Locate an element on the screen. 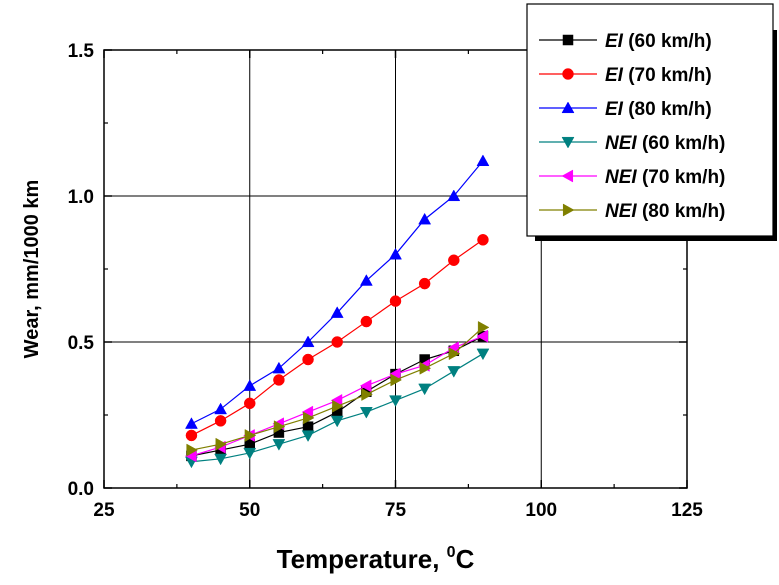 The width and height of the screenshot is (779, 585). legend-label: EI (80 km/h) is located at coordinates (658, 109).